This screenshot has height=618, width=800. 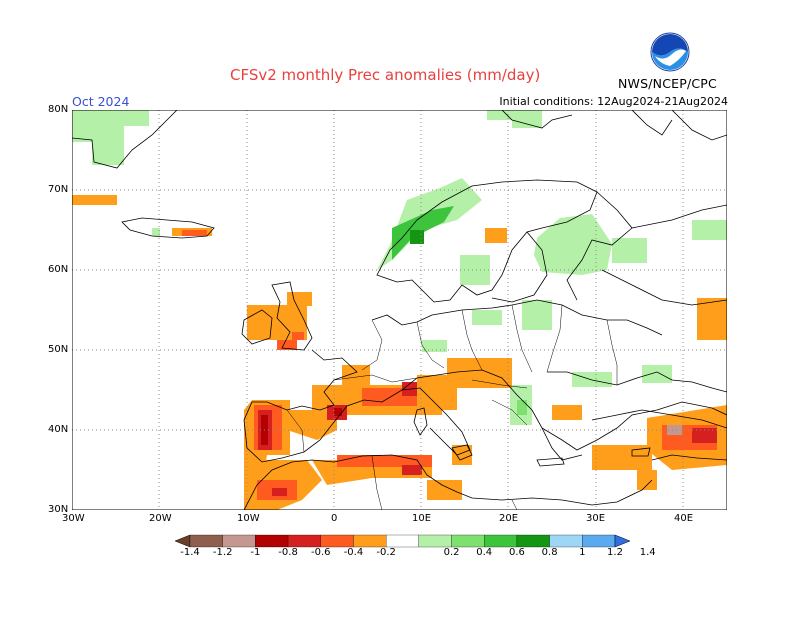 I want to click on lon-label-30e: 30E, so click(x=596, y=518).